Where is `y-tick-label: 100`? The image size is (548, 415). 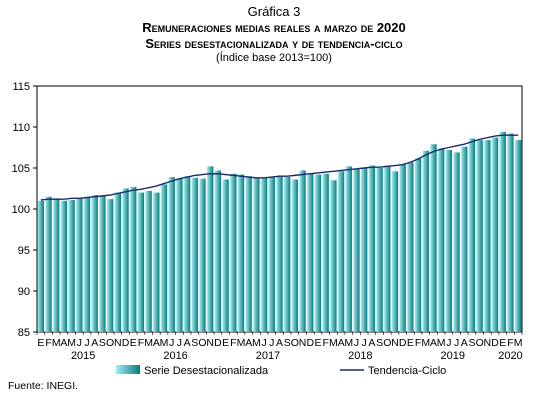 y-tick-label: 100 is located at coordinates (21, 210).